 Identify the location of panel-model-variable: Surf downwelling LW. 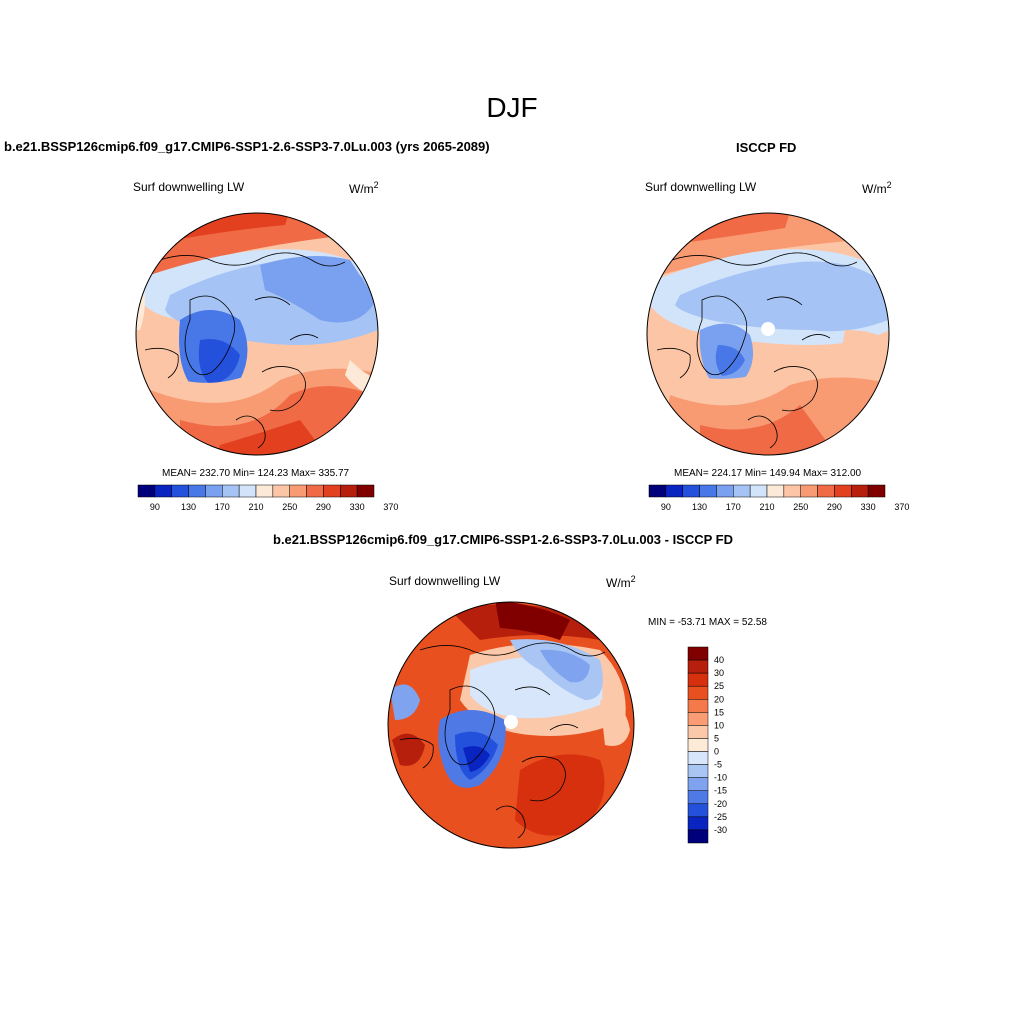
(189, 187).